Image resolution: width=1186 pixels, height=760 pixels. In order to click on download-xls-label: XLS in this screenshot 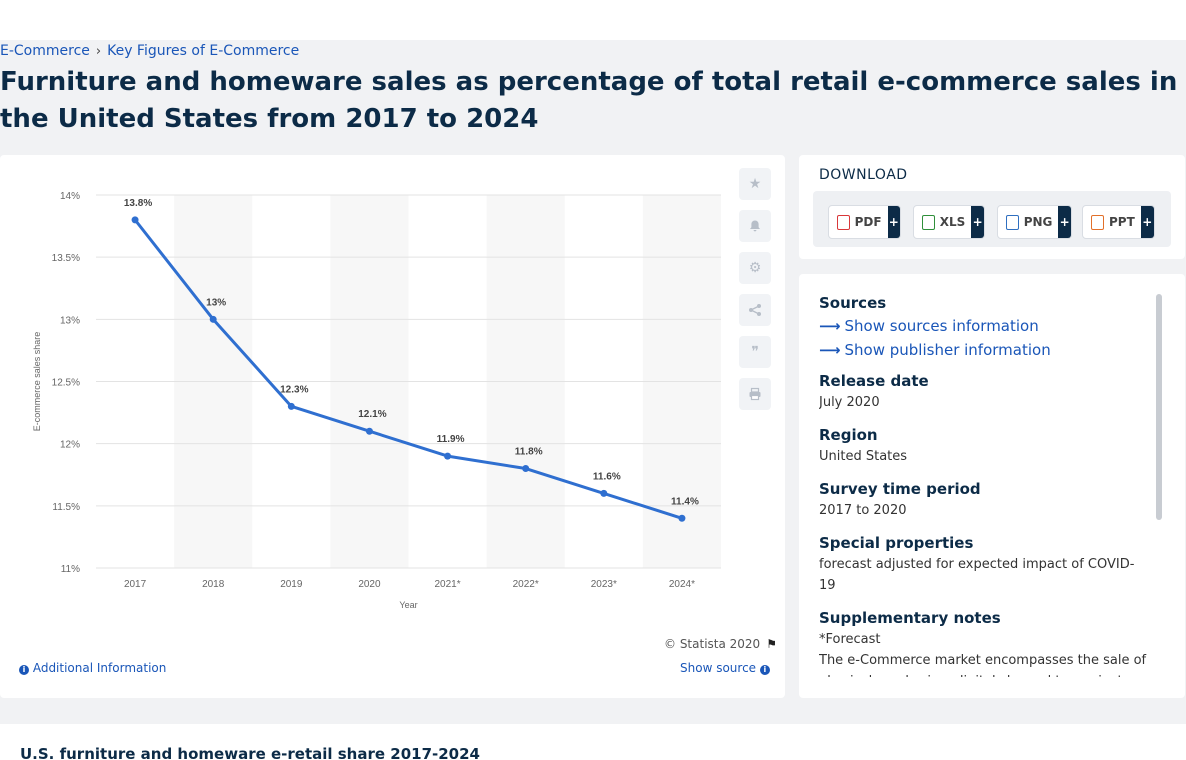, I will do `click(952, 222)`.